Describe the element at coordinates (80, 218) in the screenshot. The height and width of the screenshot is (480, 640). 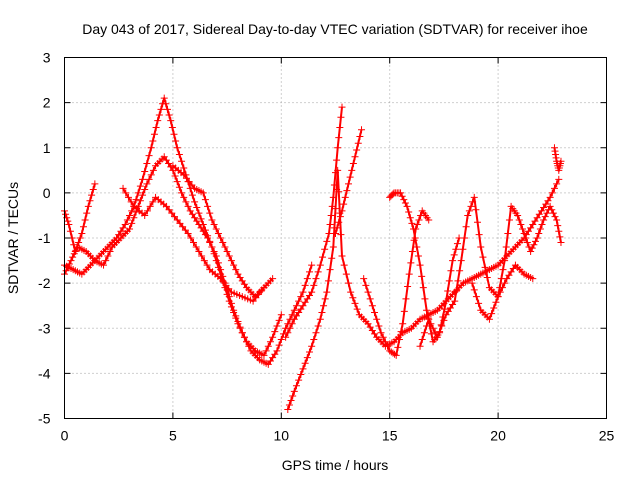
I see `series-arc-c` at that location.